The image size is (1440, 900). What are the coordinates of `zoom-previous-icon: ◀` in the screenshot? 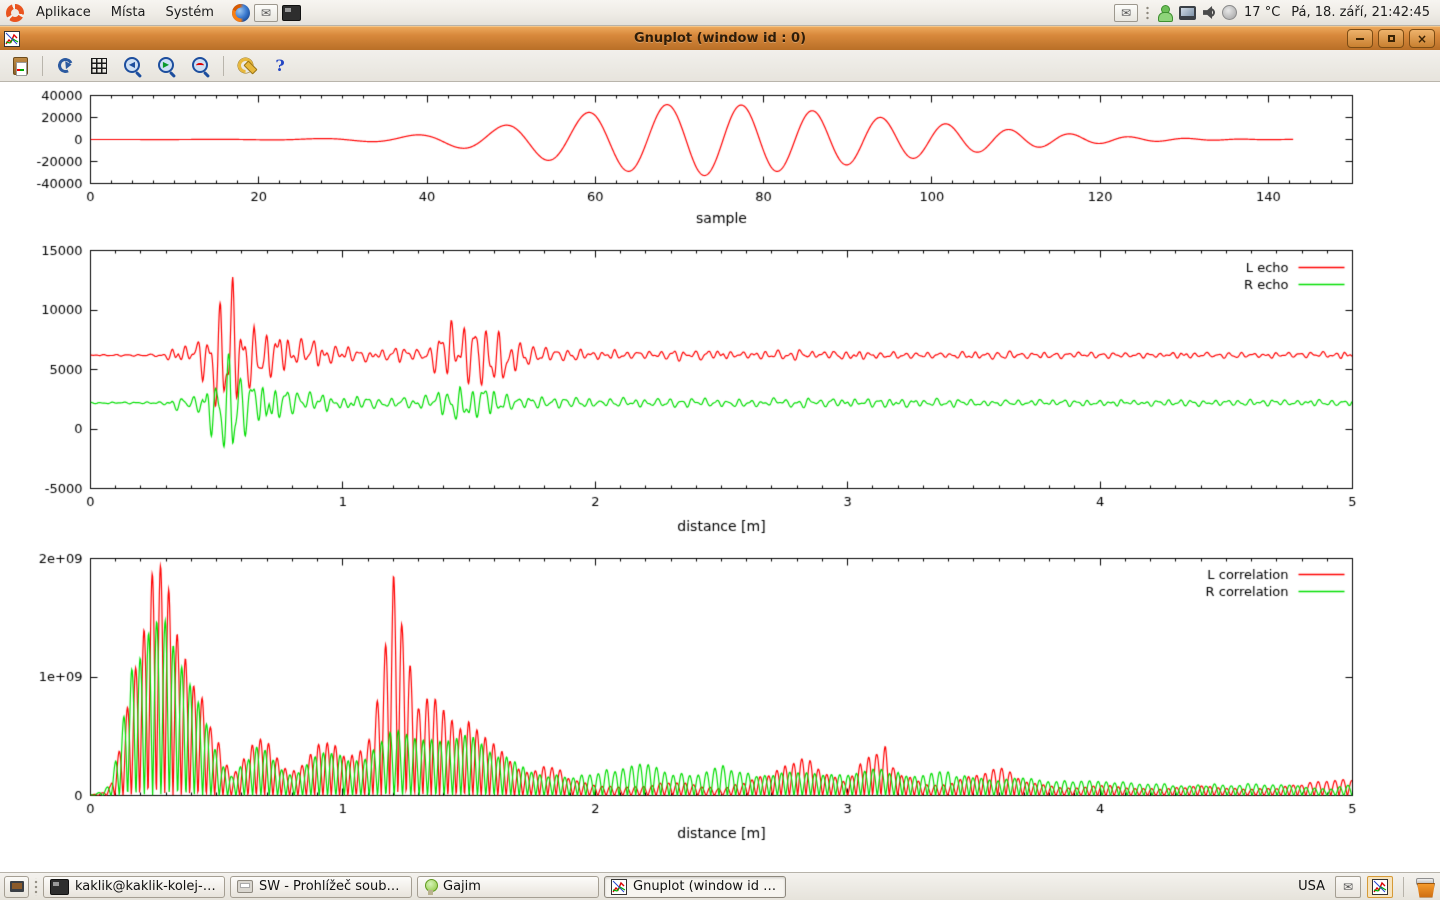 It's located at (133, 66).